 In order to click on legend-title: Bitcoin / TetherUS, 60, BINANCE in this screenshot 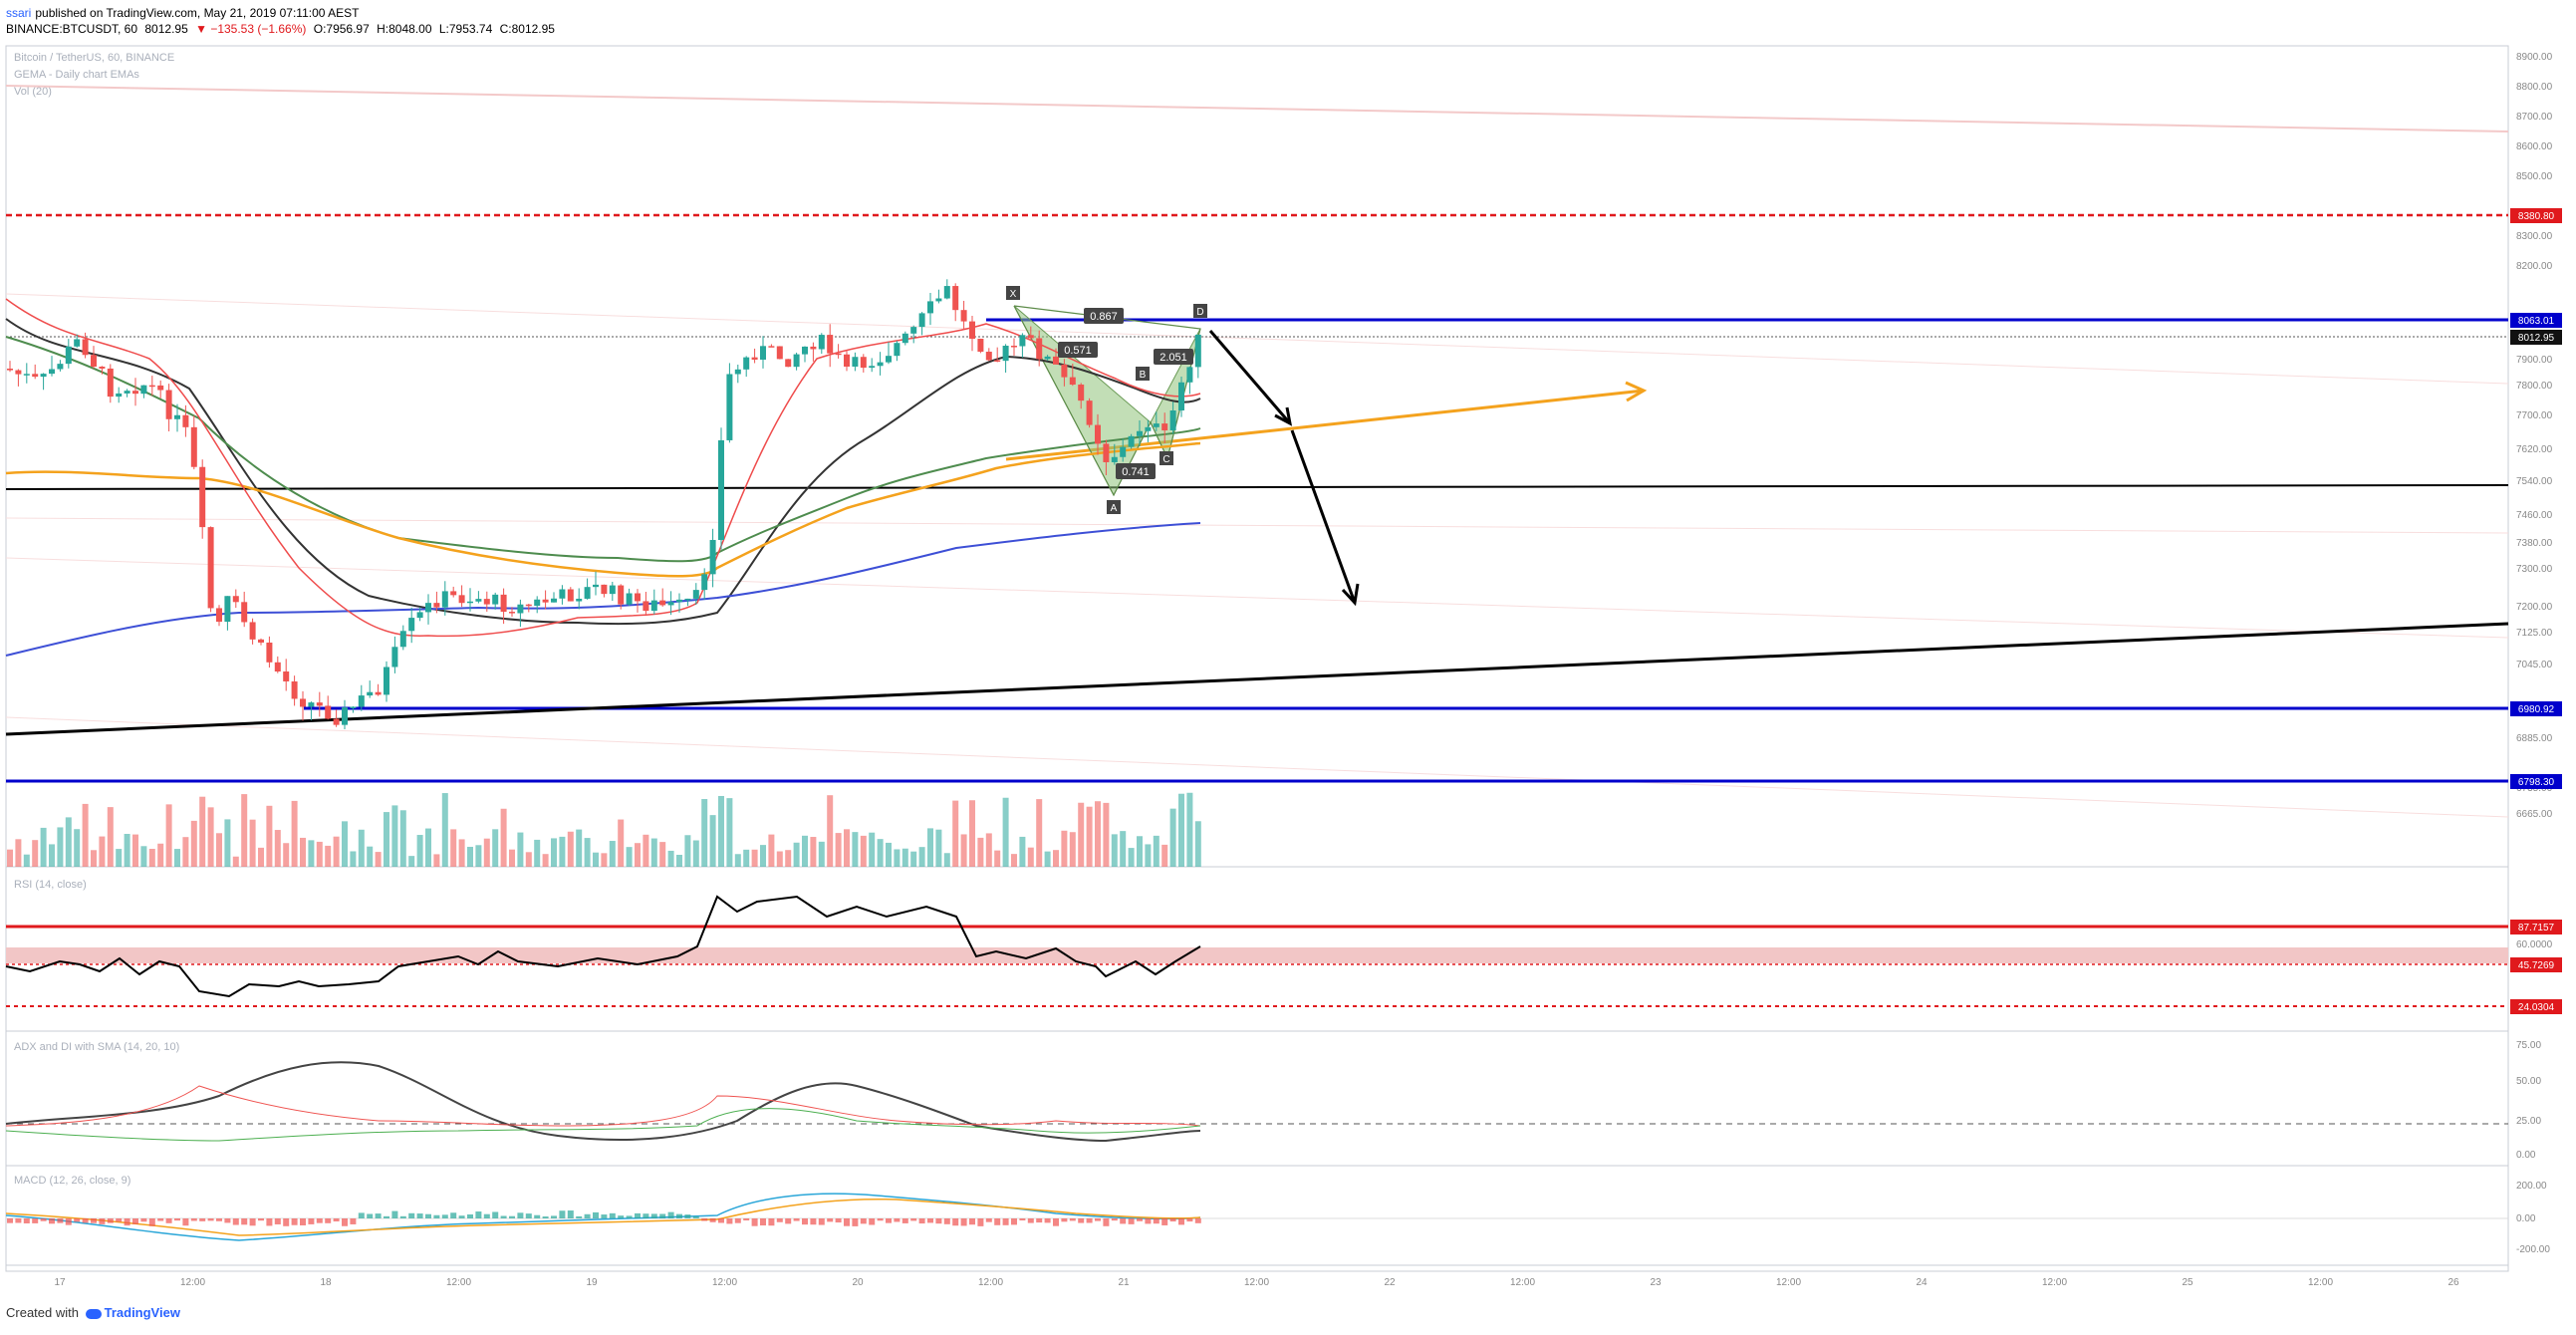, I will do `click(94, 58)`.